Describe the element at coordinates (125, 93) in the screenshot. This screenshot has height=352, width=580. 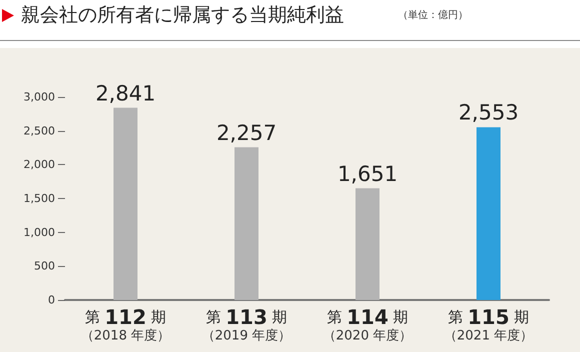
I see `data-label: 2,841` at that location.